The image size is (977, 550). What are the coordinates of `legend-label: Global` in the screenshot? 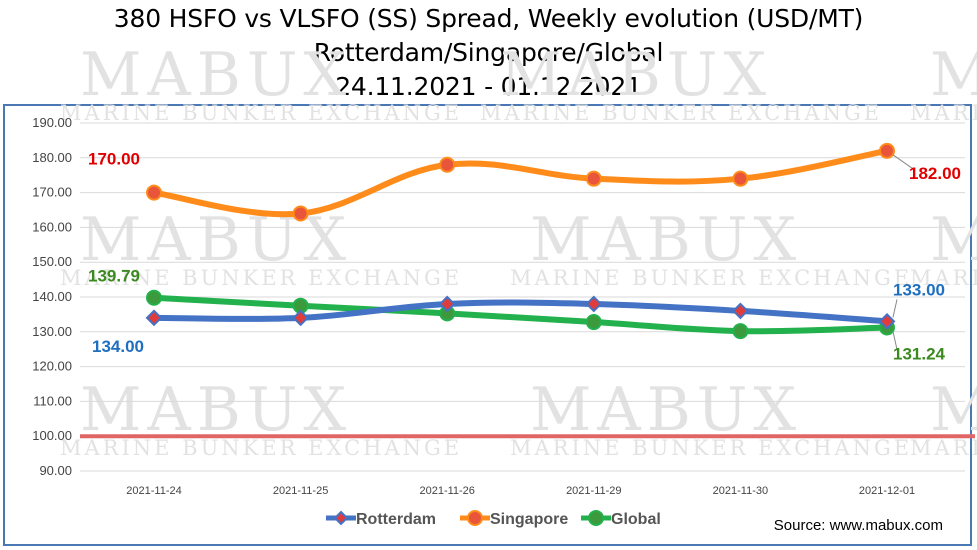 It's located at (636, 519).